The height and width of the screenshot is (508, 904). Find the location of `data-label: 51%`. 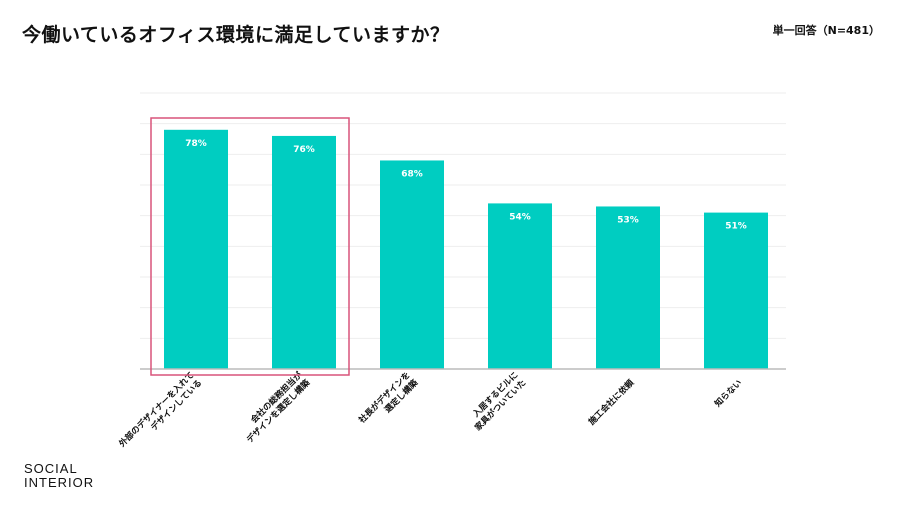

data-label: 51% is located at coordinates (736, 227).